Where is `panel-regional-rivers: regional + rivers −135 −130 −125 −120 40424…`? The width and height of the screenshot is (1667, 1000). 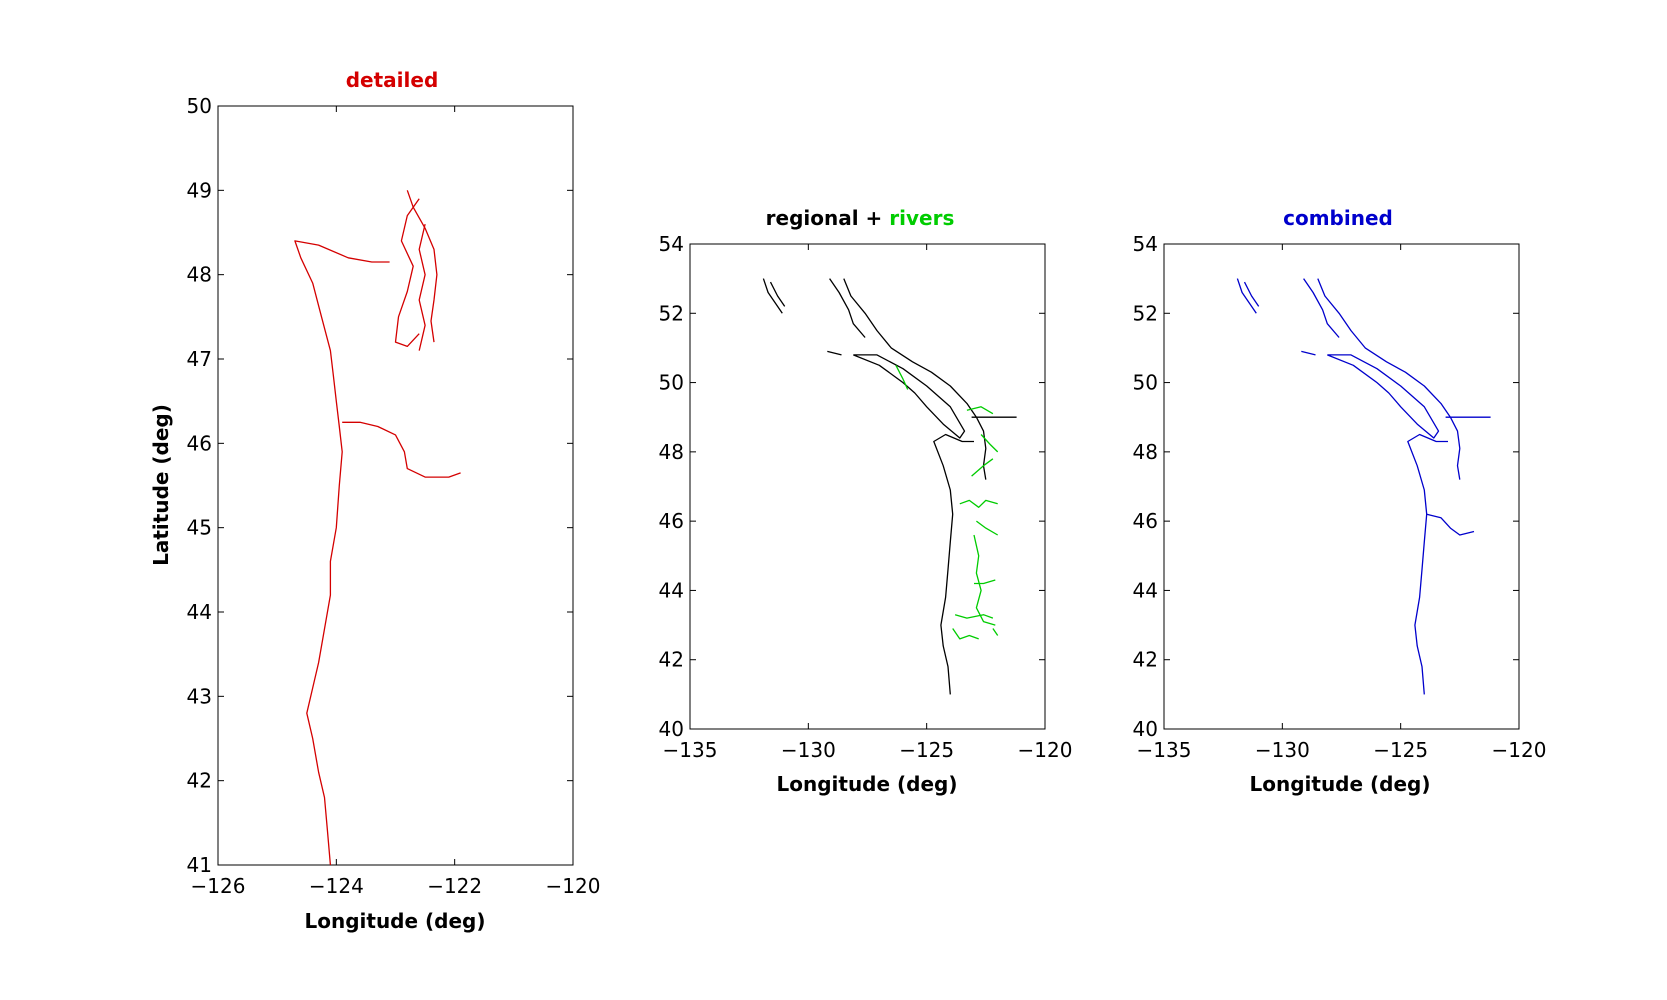 panel-regional-rivers: regional + rivers −135 −130 −125 −120 40424… is located at coordinates (866, 501).